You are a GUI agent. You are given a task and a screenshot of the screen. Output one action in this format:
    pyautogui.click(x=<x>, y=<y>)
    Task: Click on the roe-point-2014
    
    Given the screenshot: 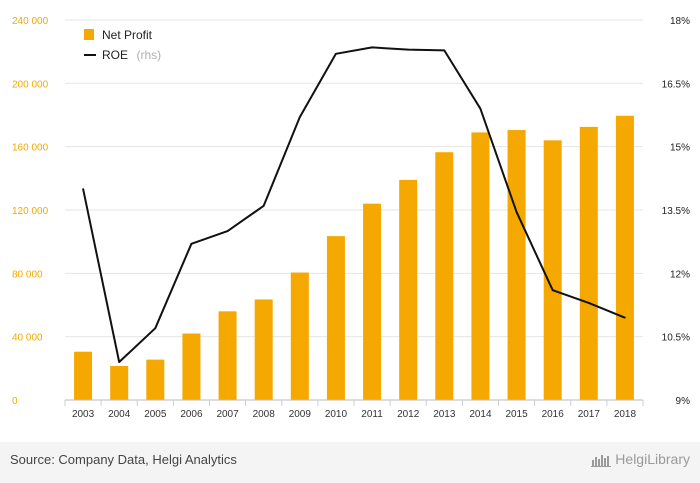 What is the action you would take?
    pyautogui.click(x=480, y=108)
    